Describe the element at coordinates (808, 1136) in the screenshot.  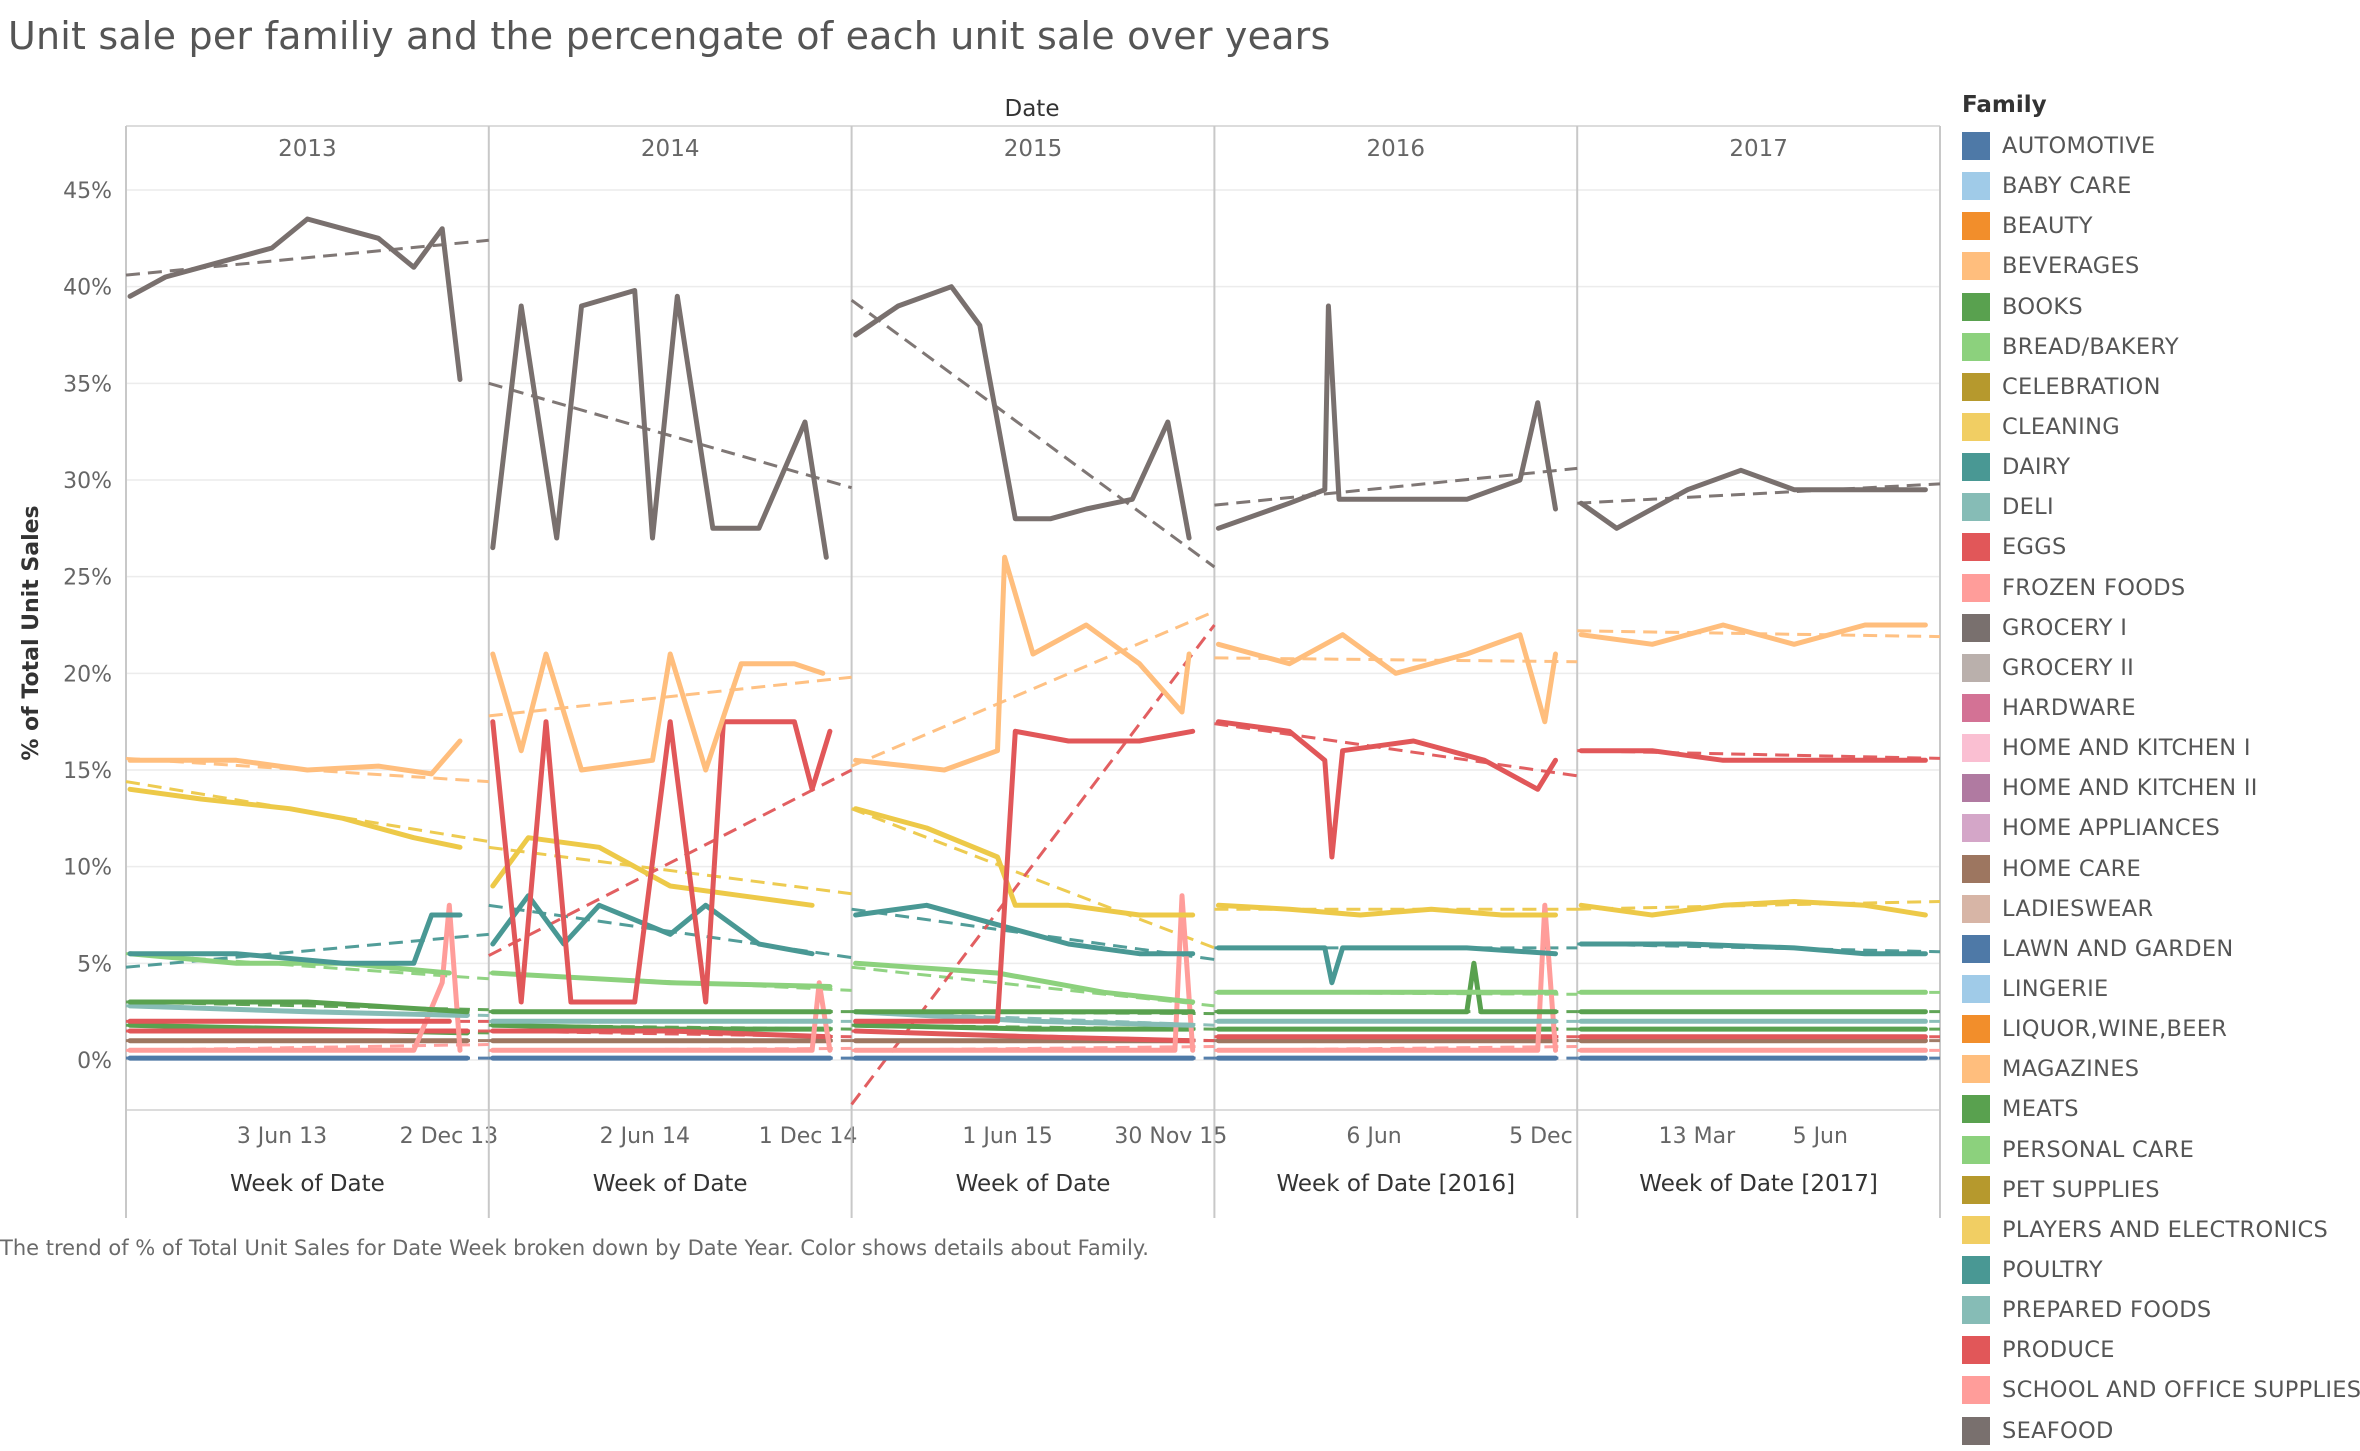
I see `x-tick-label: 1 Dec 14` at that location.